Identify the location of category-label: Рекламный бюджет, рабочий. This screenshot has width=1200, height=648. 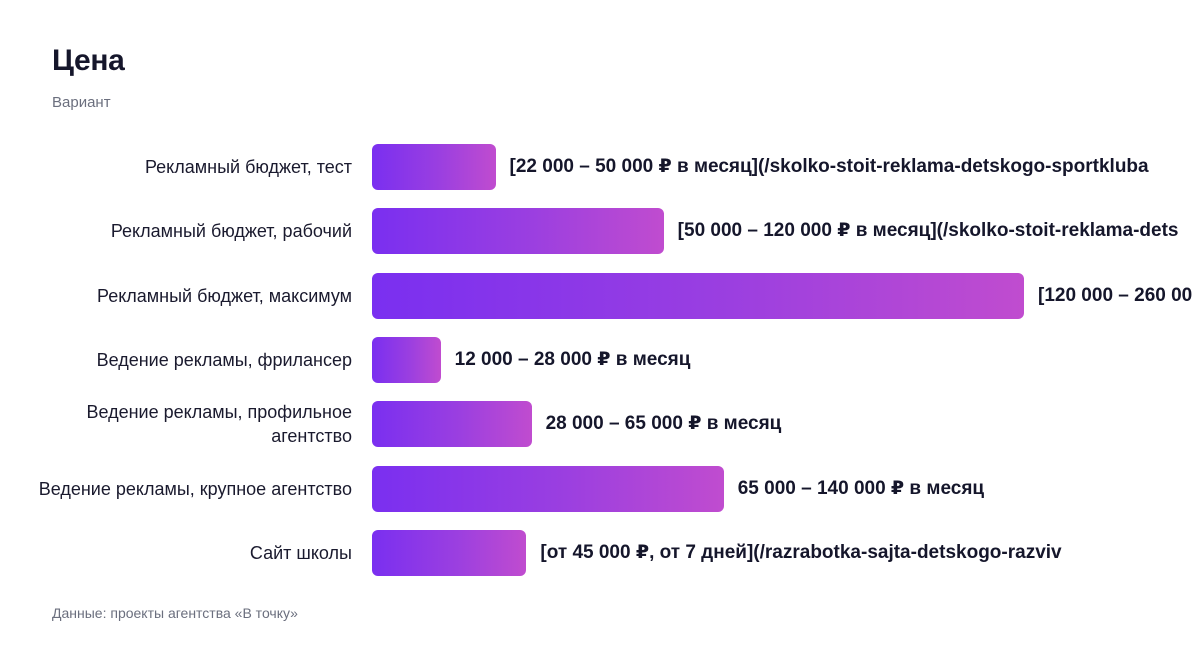
(231, 231).